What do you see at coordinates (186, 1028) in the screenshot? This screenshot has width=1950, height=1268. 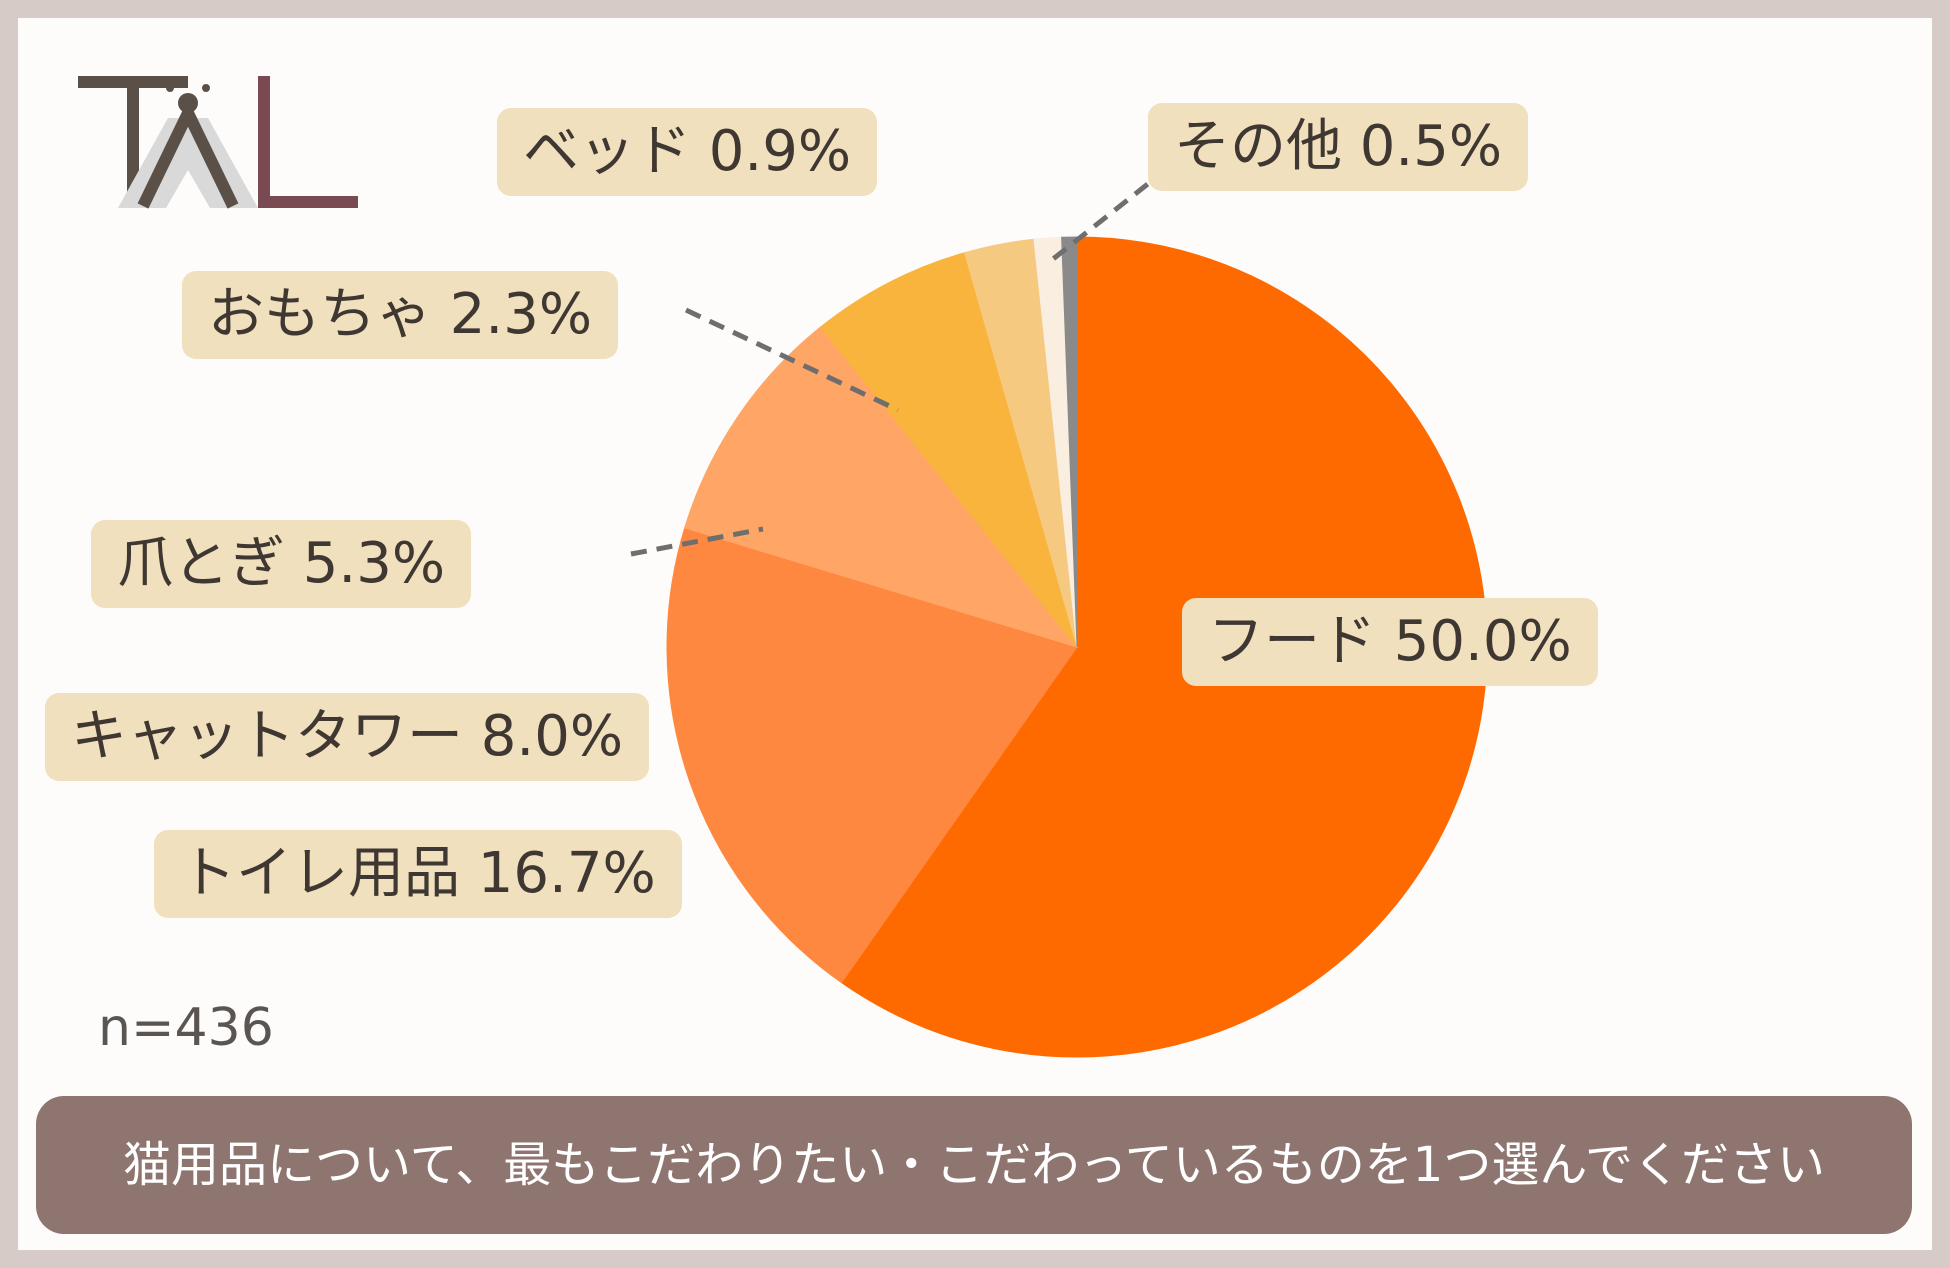 I see `sample-size: n=436` at bounding box center [186, 1028].